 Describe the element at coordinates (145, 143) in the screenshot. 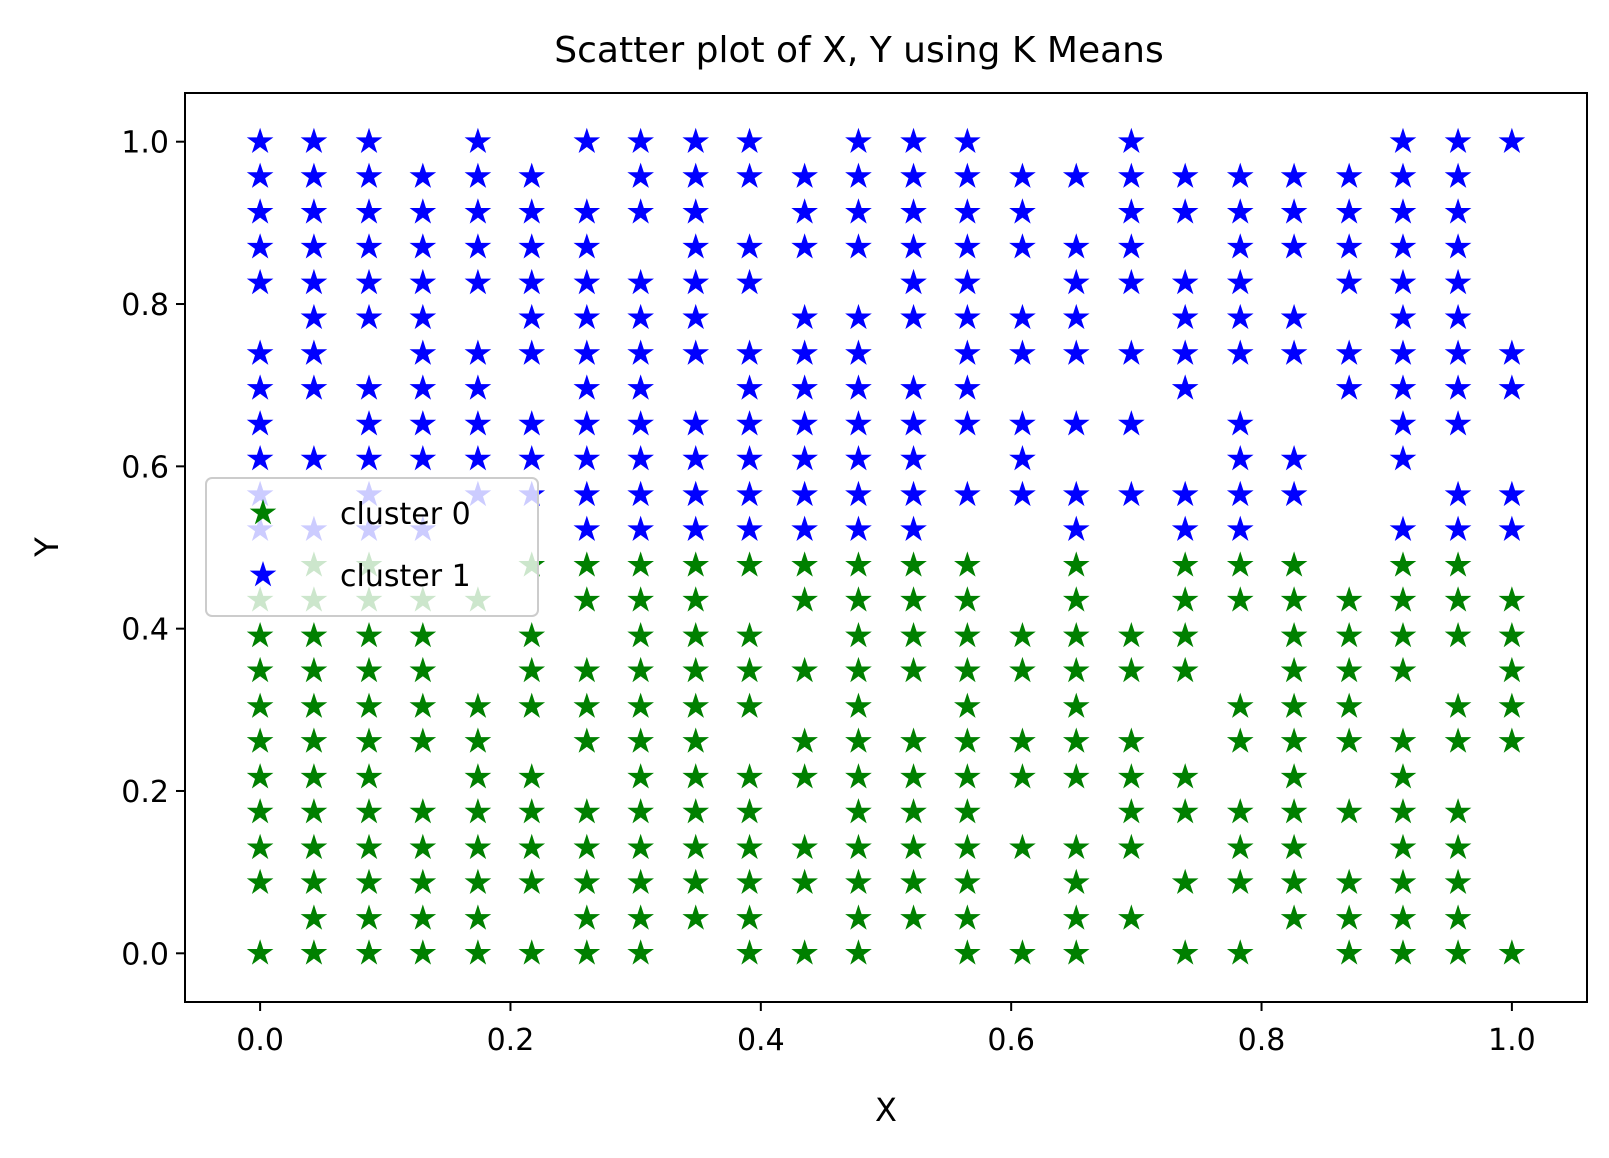

I see `y-tick-label: 1.0` at that location.